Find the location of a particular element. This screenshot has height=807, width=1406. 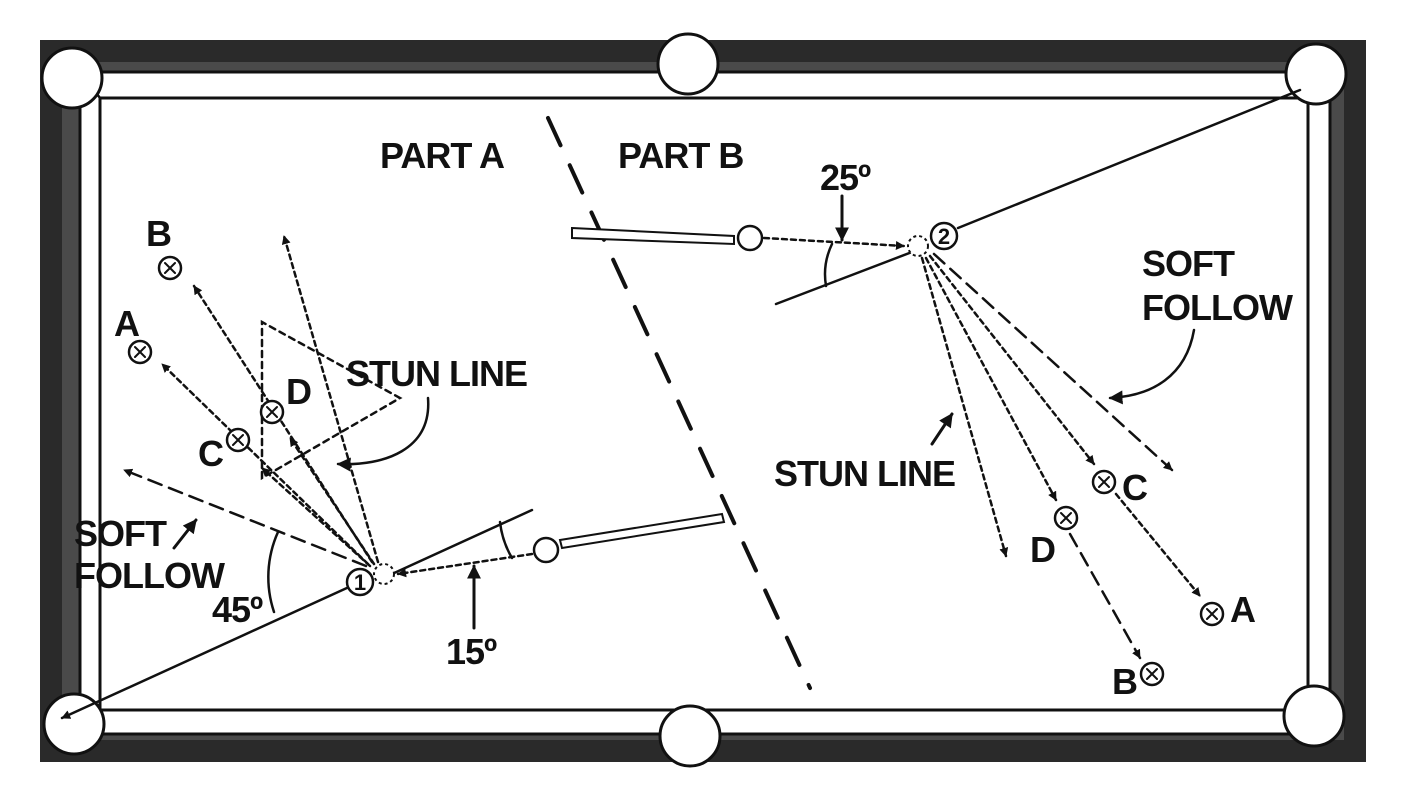

part-a-path-c is located at coordinates (316, 517).